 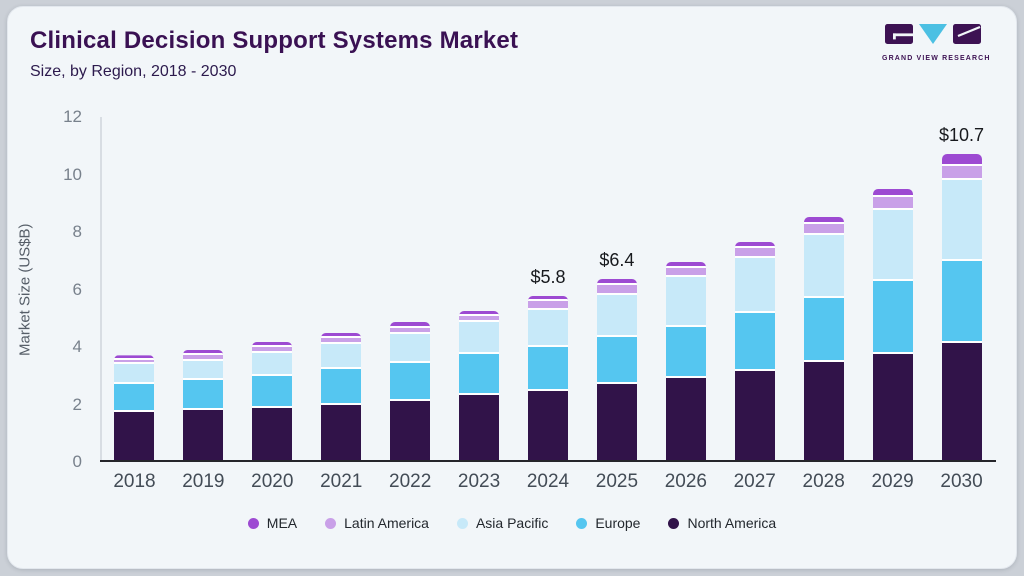 I want to click on x-axis-label-2026: 2026, so click(x=685, y=481).